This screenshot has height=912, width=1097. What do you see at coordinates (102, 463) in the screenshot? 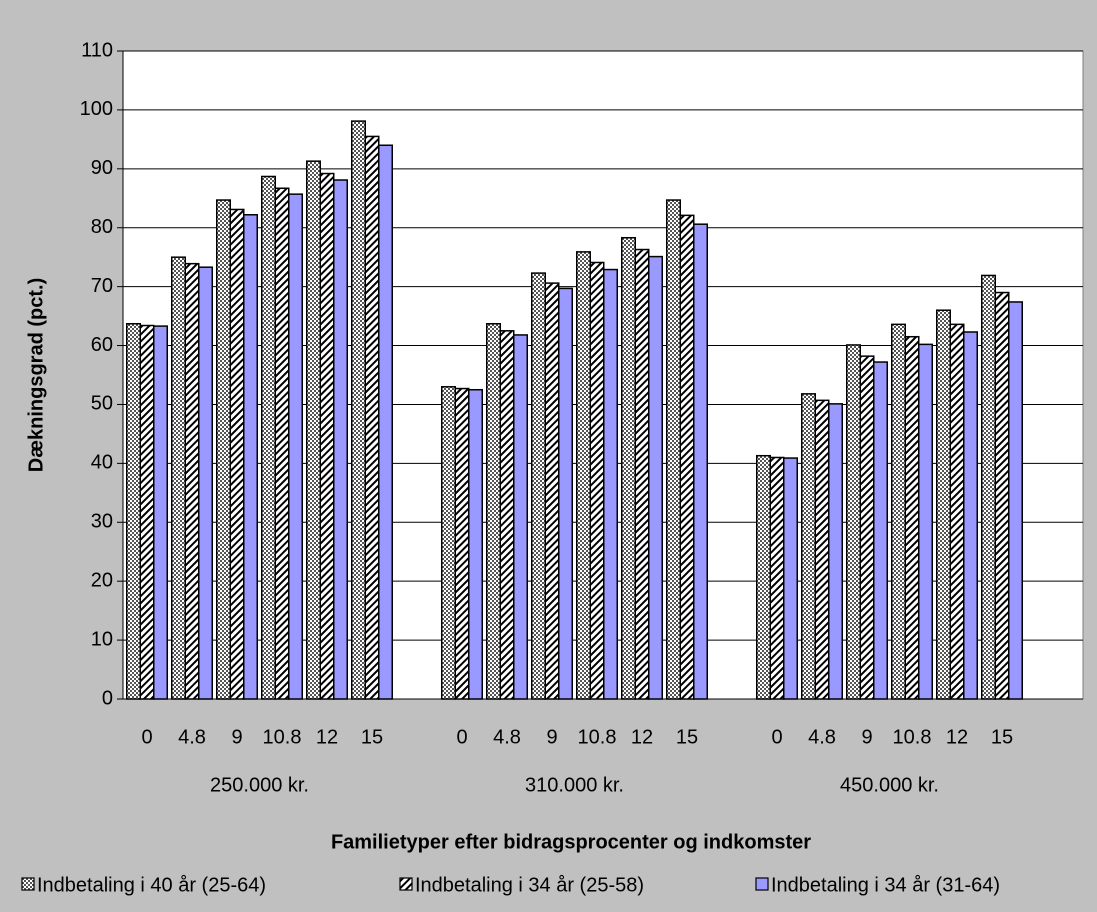
I see `y-tick-label: 40` at bounding box center [102, 463].